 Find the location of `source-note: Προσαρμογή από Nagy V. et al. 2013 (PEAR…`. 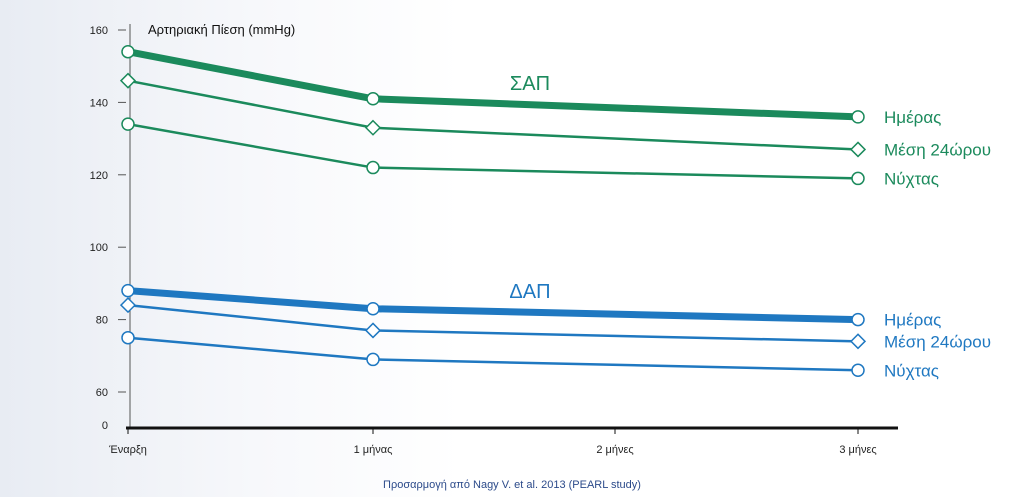

source-note: Προσαρμογή από Nagy V. et al. 2013 (PEAR… is located at coordinates (512, 485).